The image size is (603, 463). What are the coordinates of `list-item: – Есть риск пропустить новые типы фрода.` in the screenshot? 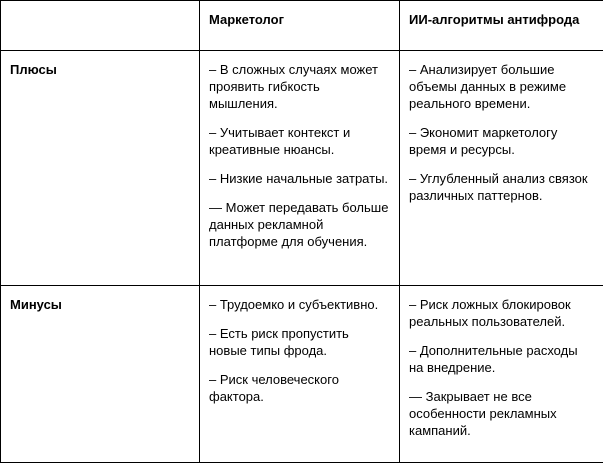 It's located at (279, 342).